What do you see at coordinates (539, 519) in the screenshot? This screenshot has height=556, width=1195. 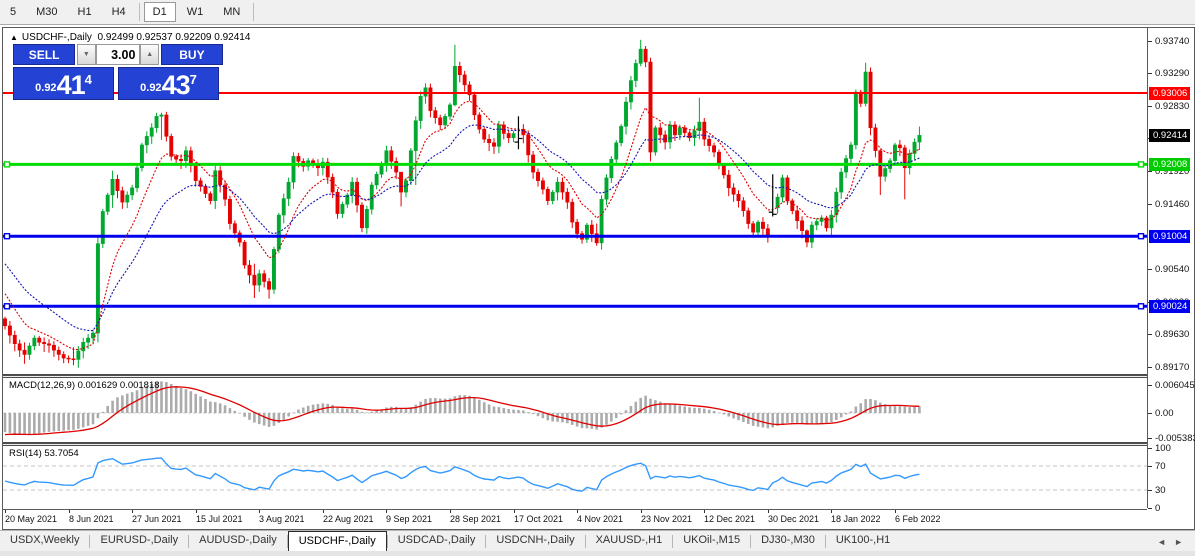 I see `date-axis-label: 17 Oct 2021` at bounding box center [539, 519].